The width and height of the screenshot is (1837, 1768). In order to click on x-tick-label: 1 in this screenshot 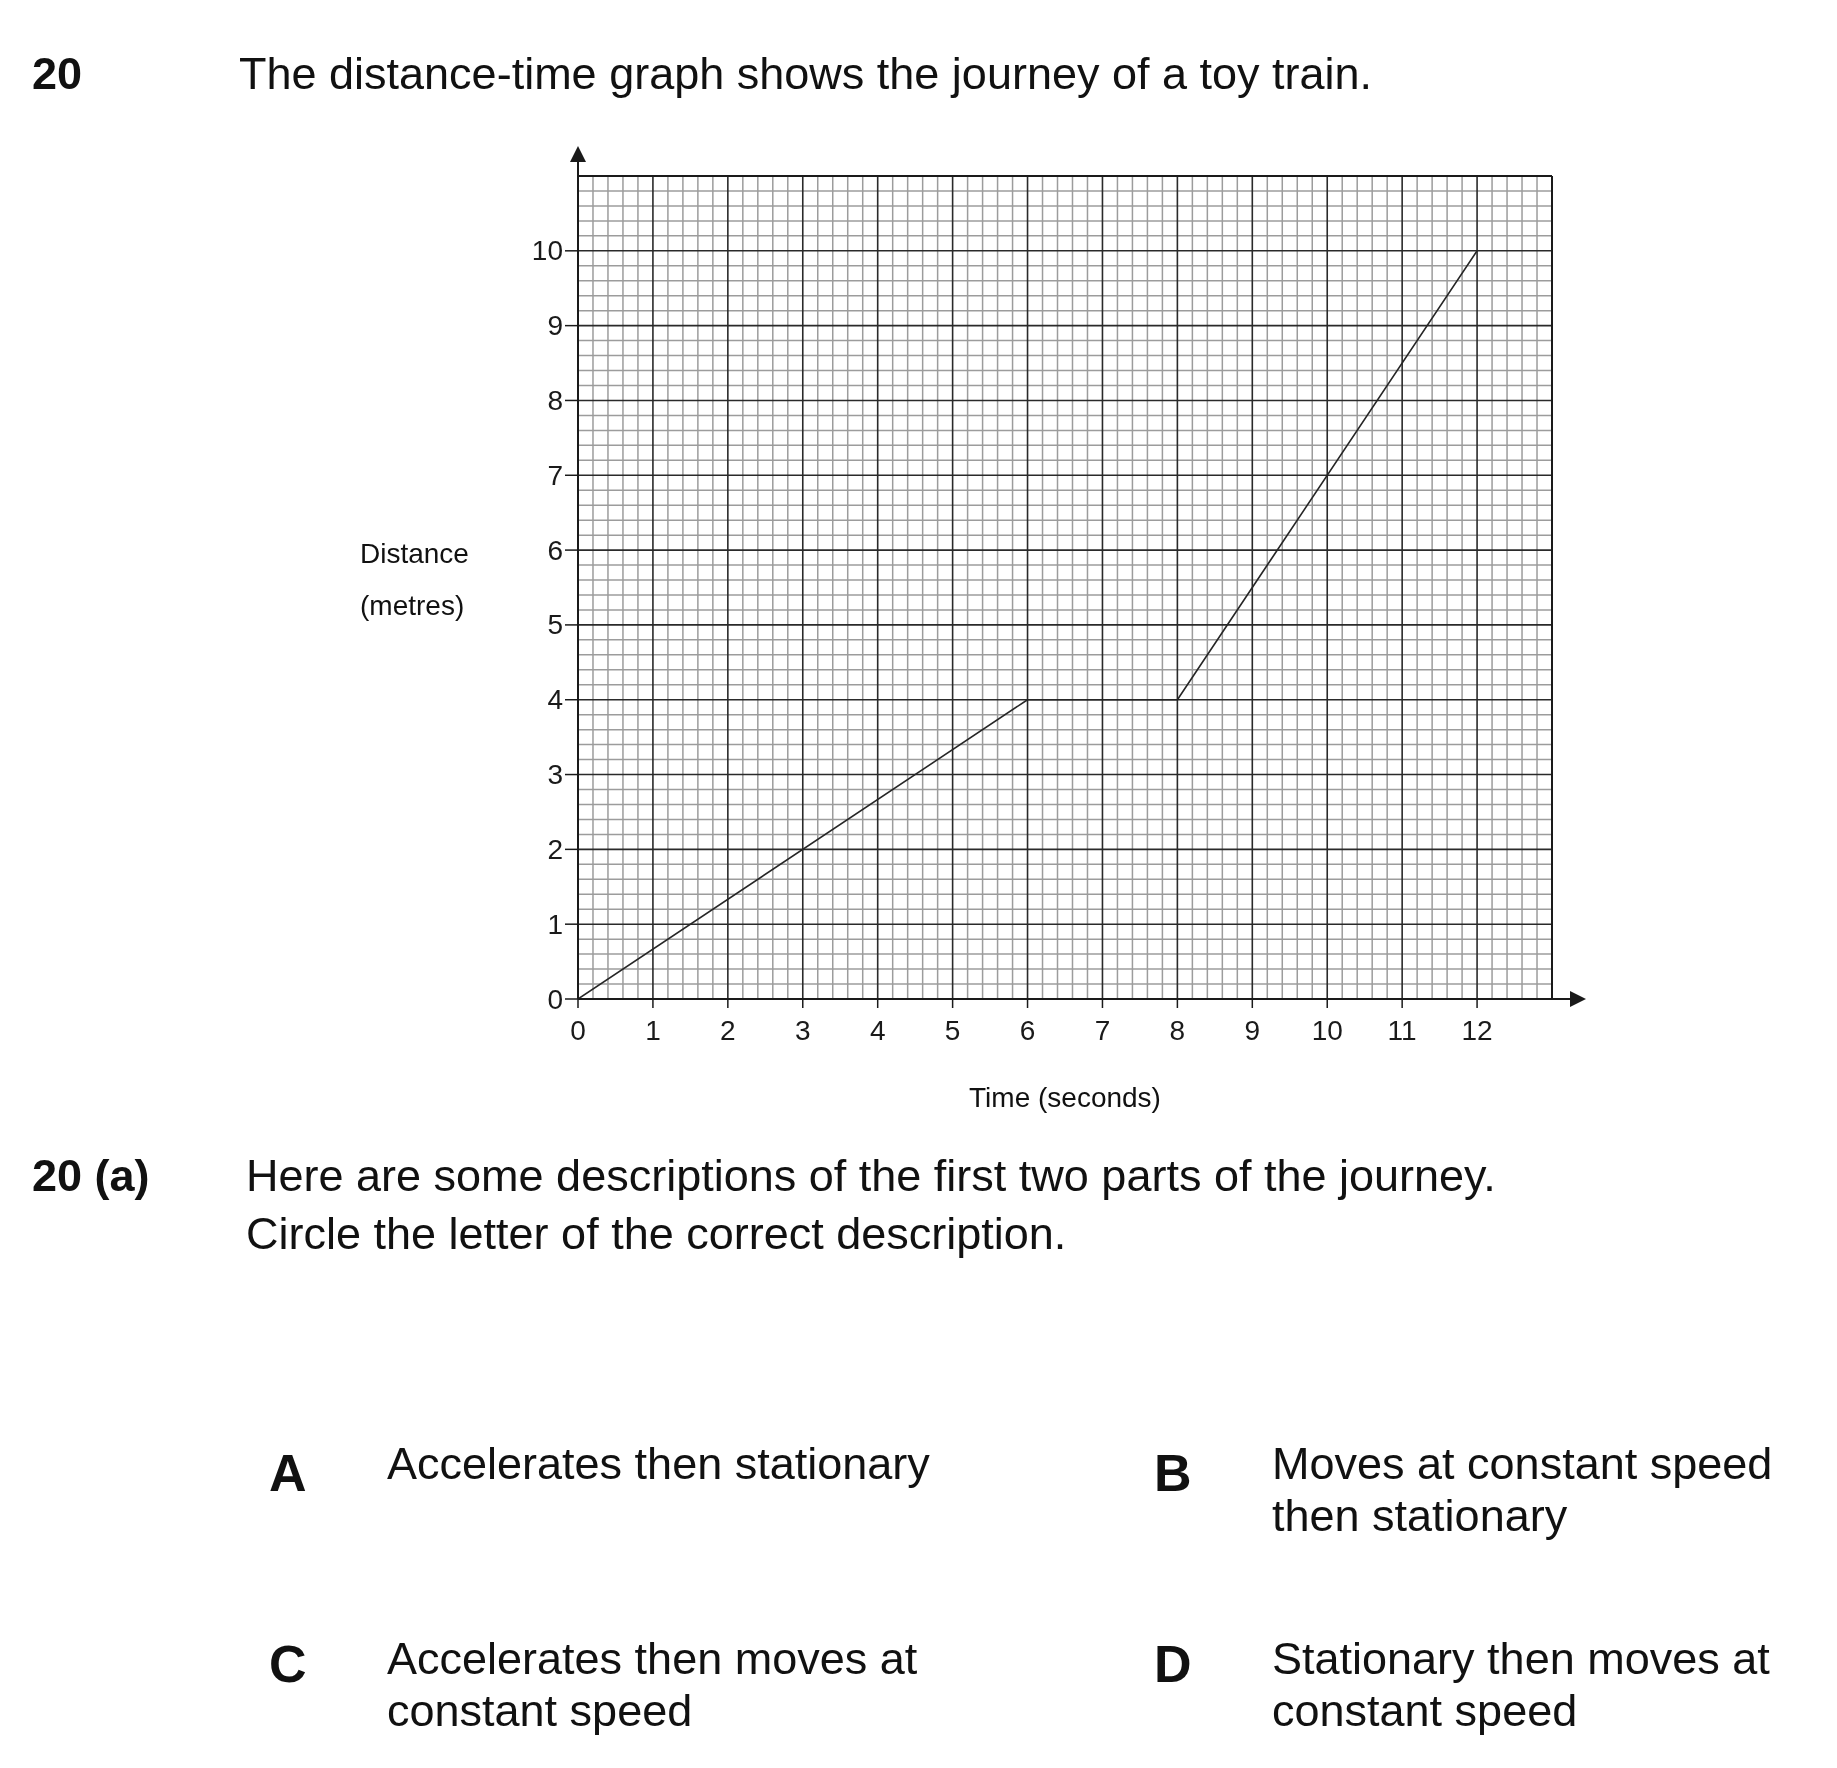, I will do `click(653, 1030)`.